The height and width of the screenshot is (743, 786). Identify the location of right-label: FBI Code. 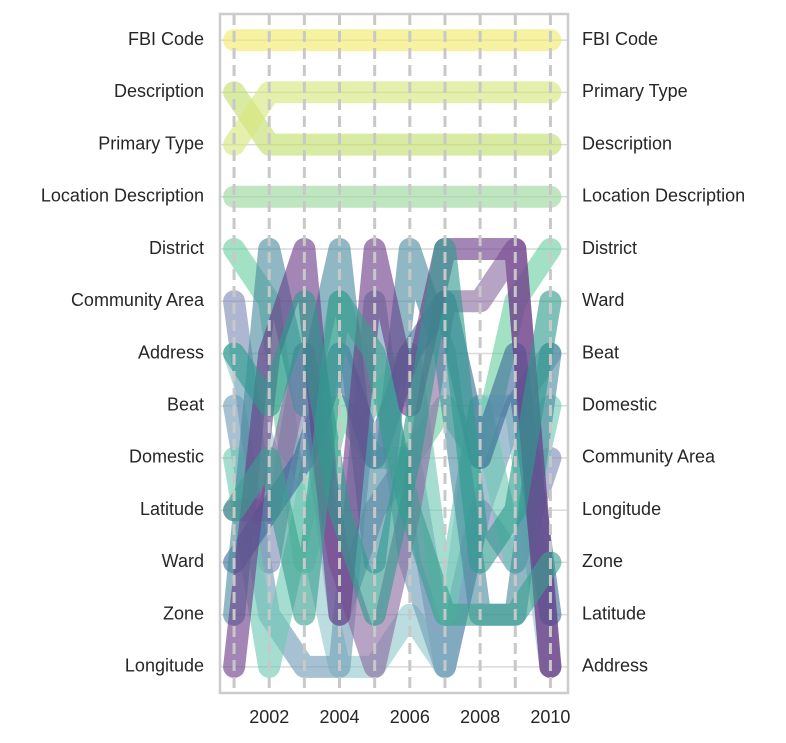
(620, 39).